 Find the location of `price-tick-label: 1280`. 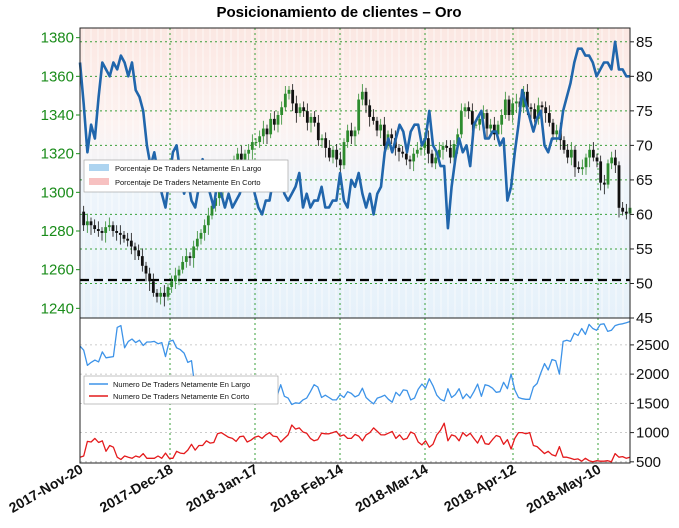

price-tick-label: 1280 is located at coordinates (57, 231).